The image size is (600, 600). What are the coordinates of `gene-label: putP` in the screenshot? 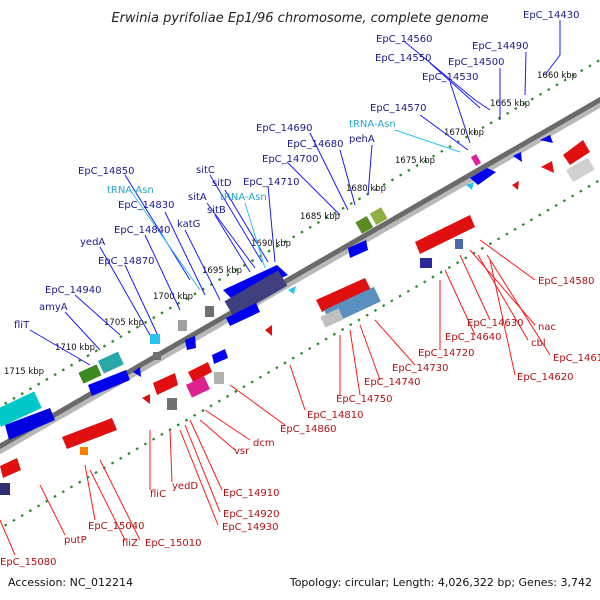 It's located at (75, 540).